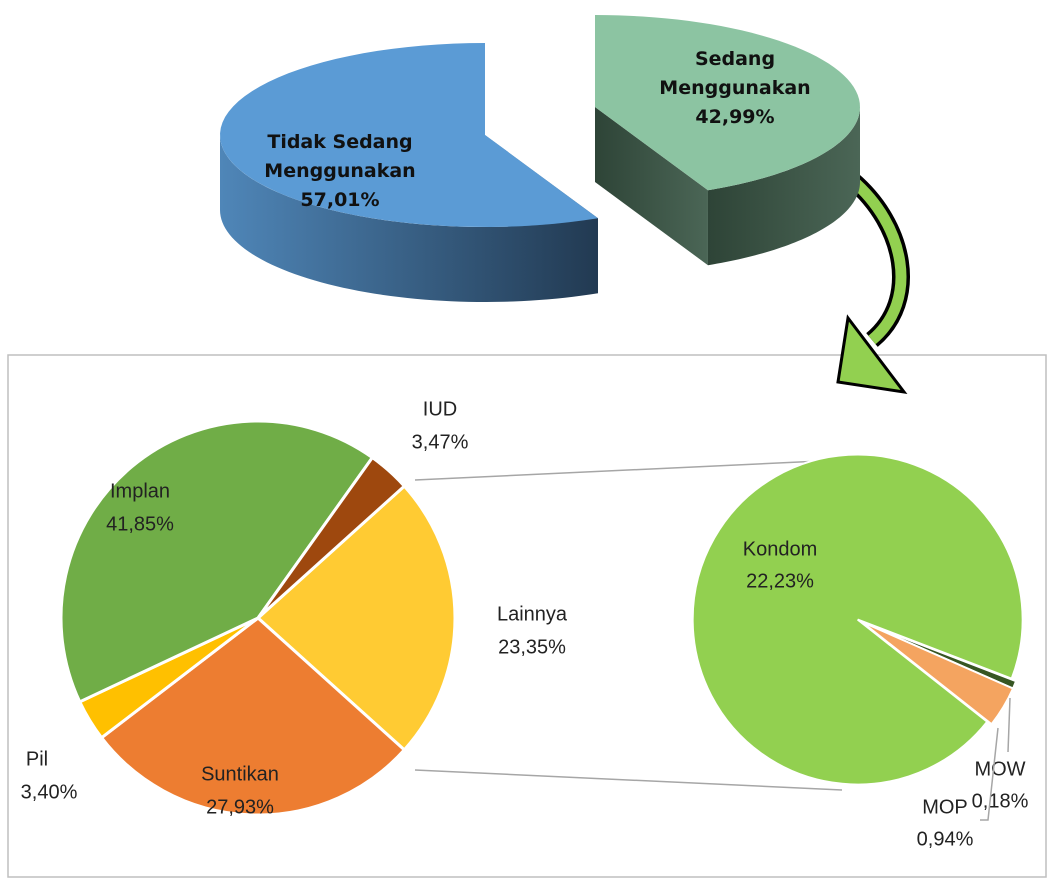 The image size is (1049, 880). What do you see at coordinates (877, 260) in the screenshot?
I see `arrow-shaft` at bounding box center [877, 260].